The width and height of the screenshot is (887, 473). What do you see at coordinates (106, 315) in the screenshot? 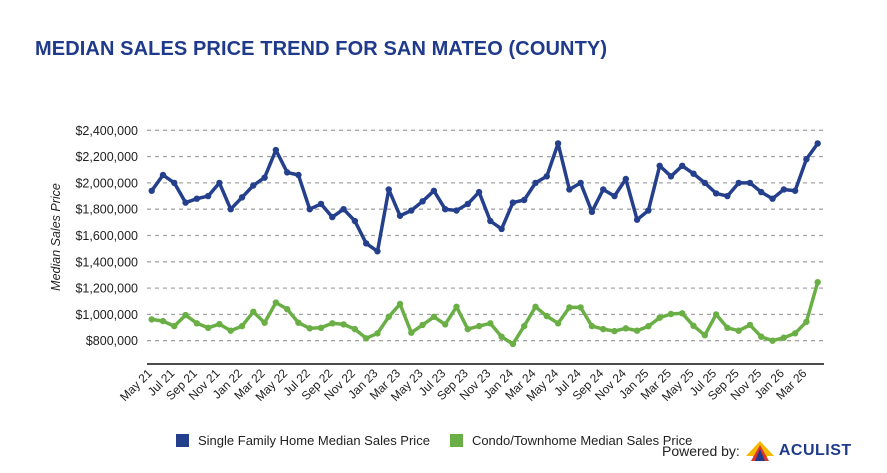
I see `y-tick-label: $1,000,000` at bounding box center [106, 315].